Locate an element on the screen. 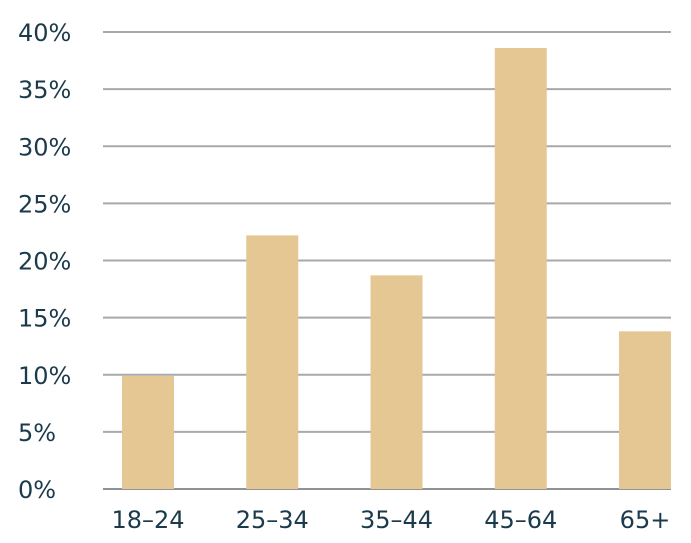 This screenshot has height=543, width=691. x-tick-label: 65+ is located at coordinates (645, 520).